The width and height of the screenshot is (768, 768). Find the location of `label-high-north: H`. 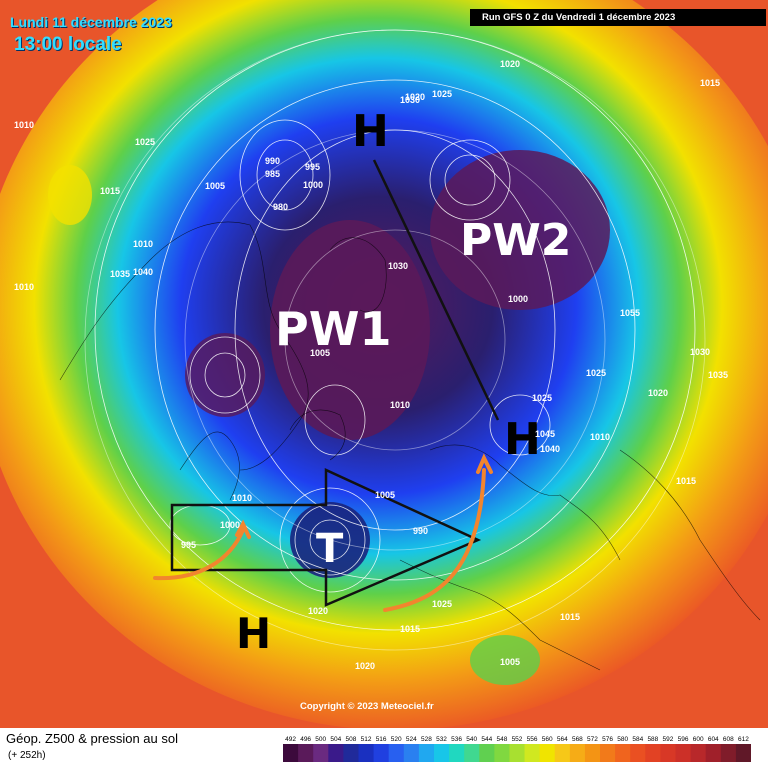

label-high-north: H is located at coordinates (370, 131).